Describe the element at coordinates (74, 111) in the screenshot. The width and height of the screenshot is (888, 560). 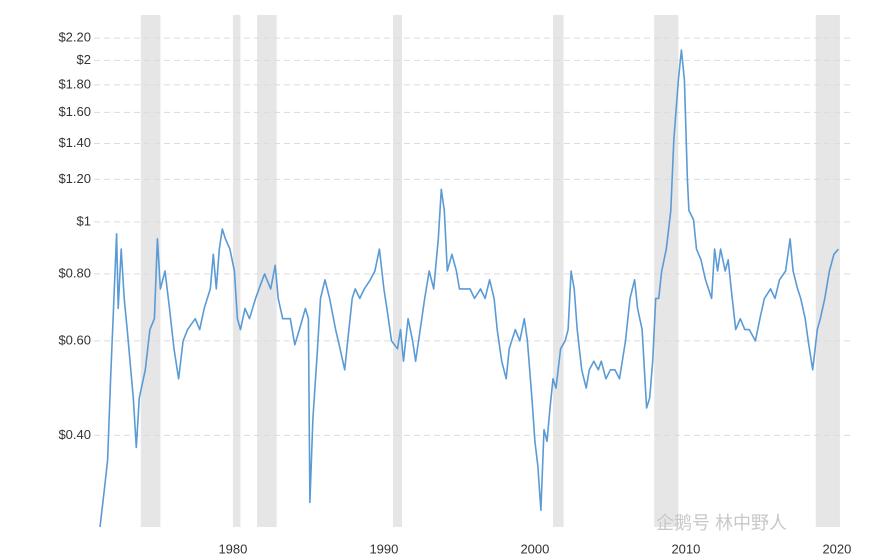
I see `y-tick-label: $1.60` at that location.